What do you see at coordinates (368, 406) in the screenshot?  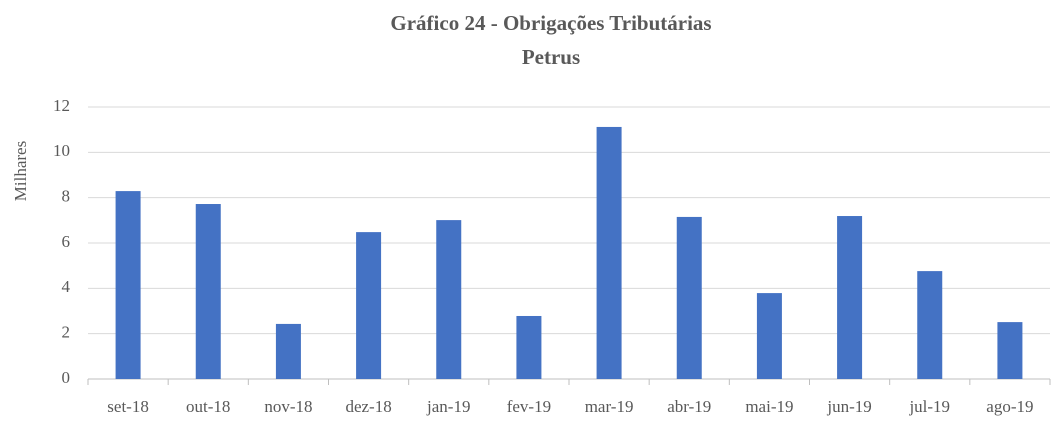 I see `x-tick-label: dez-18` at bounding box center [368, 406].